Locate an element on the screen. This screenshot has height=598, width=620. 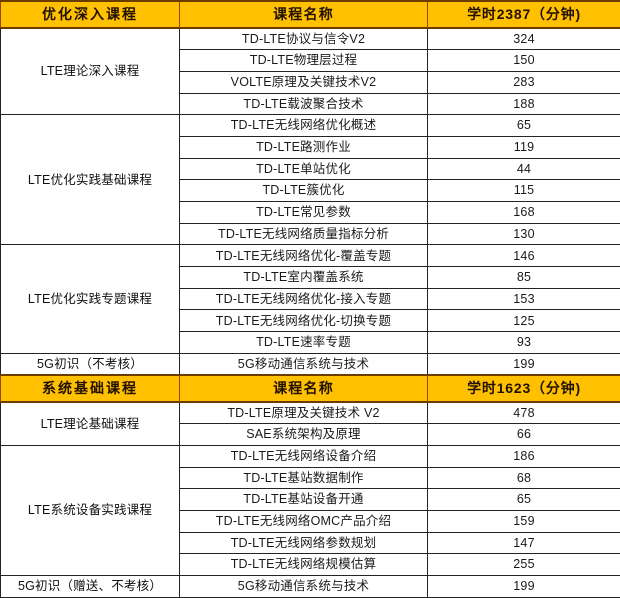
course-group-label: LTE理论深入课程 is located at coordinates (90, 71).